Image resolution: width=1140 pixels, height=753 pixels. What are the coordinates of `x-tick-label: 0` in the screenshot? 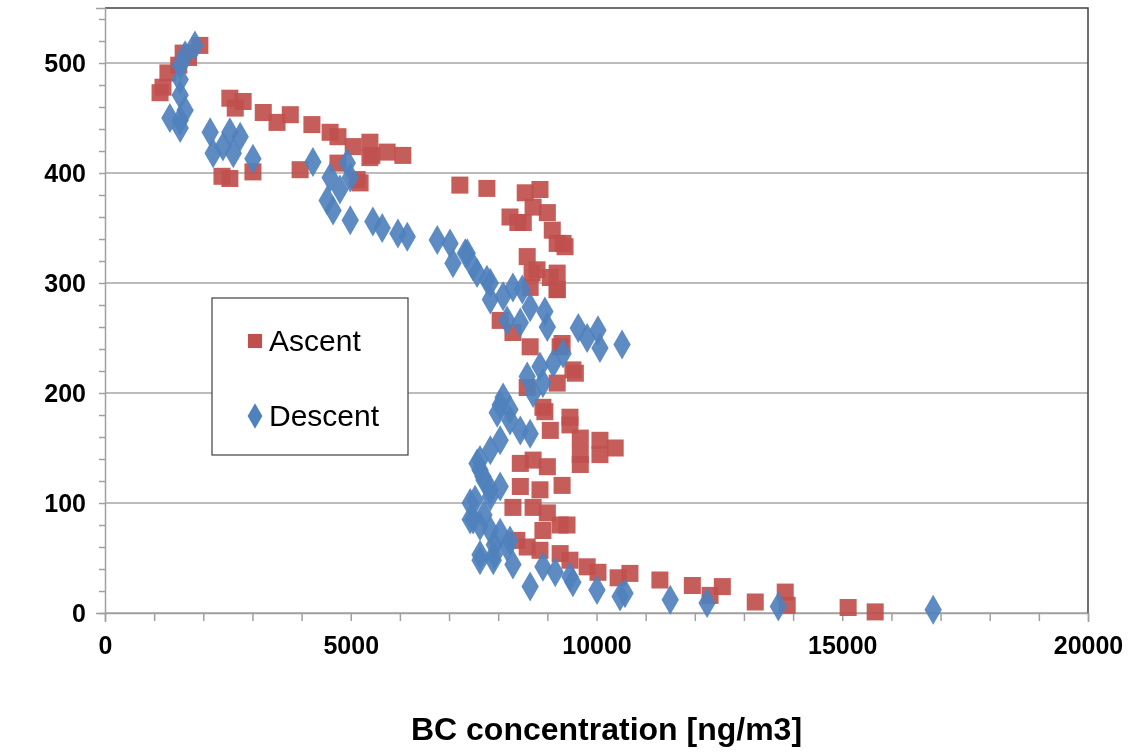 It's located at (105, 644).